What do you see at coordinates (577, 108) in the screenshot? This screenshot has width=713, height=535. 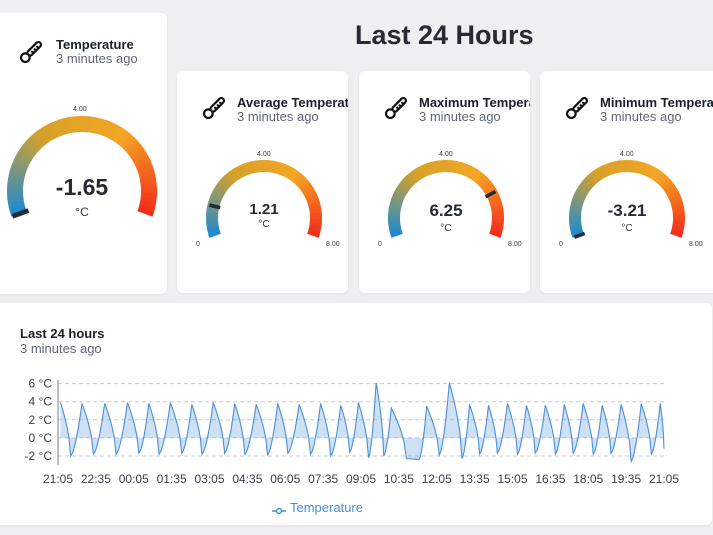 I see `thermometer-icon` at bounding box center [577, 108].